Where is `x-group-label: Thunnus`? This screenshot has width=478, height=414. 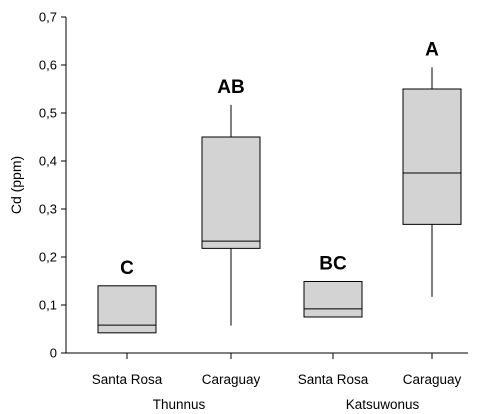
x-group-label: Thunnus is located at coordinates (179, 404).